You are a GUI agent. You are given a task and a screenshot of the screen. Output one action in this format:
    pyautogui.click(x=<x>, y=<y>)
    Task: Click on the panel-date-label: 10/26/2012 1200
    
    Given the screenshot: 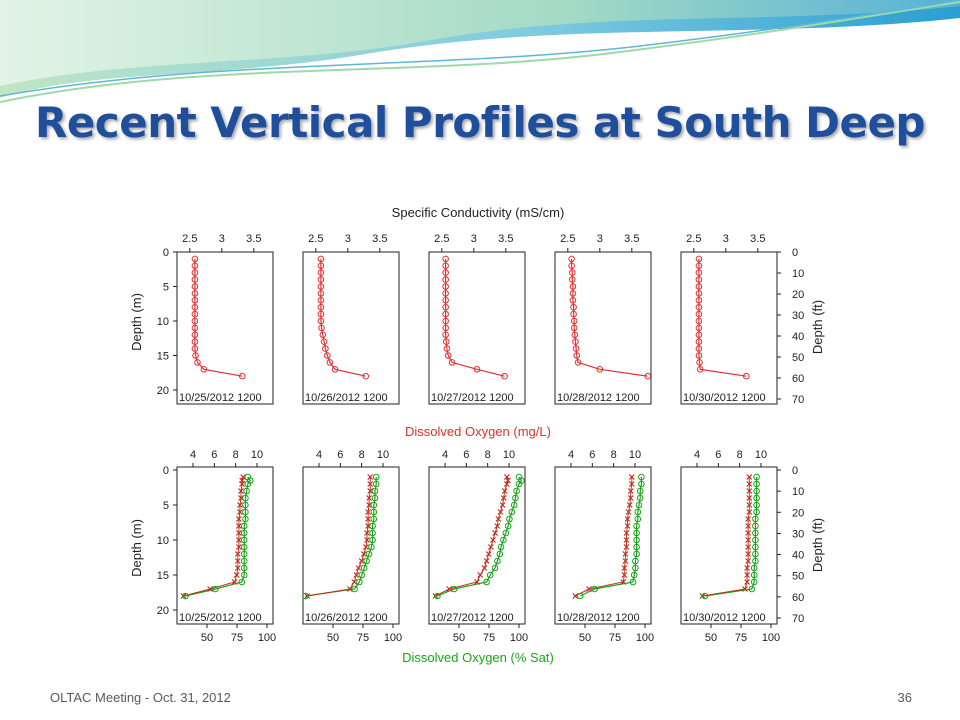 What is the action you would take?
    pyautogui.click(x=346, y=398)
    